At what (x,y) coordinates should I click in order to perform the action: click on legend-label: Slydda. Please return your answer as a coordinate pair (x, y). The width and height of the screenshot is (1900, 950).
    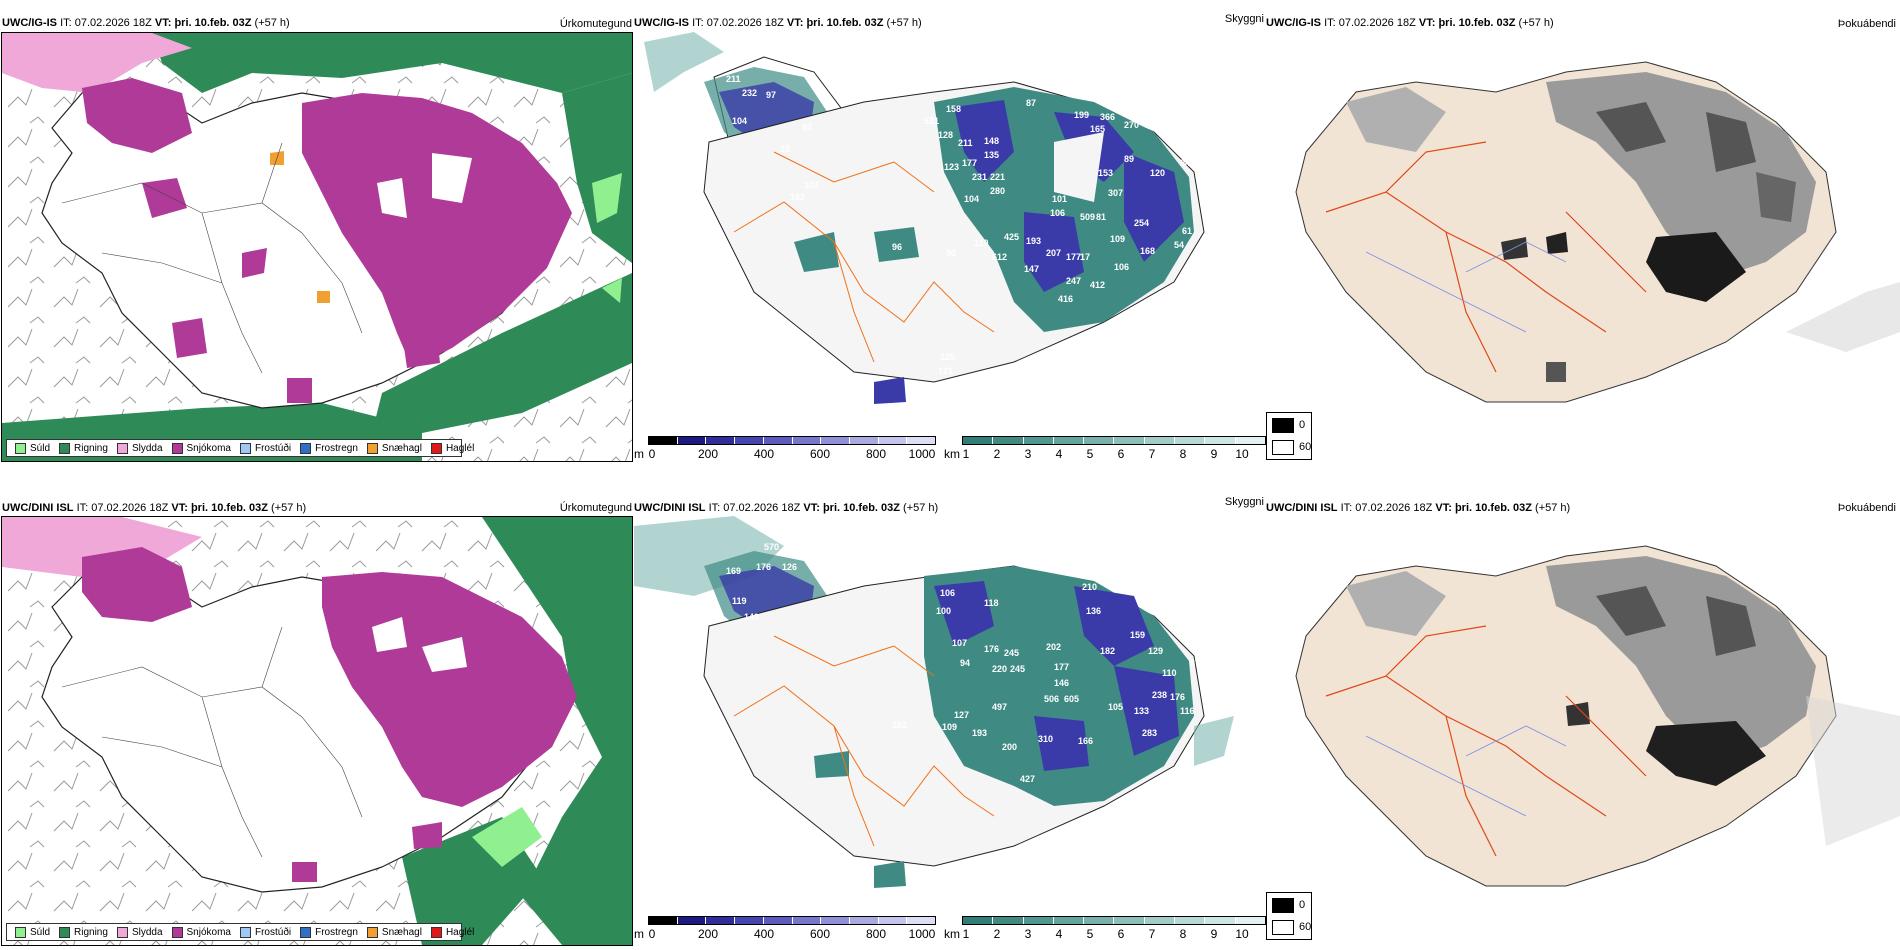
    Looking at the image, I should click on (147, 932).